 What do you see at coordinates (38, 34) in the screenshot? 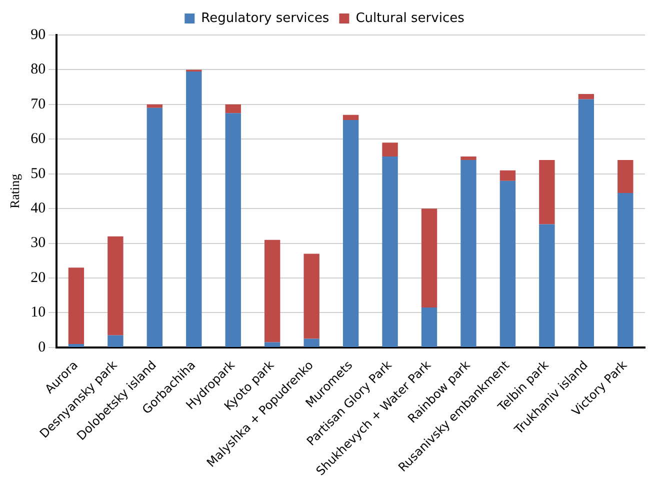
I see `y-tick-label: 90` at bounding box center [38, 34].